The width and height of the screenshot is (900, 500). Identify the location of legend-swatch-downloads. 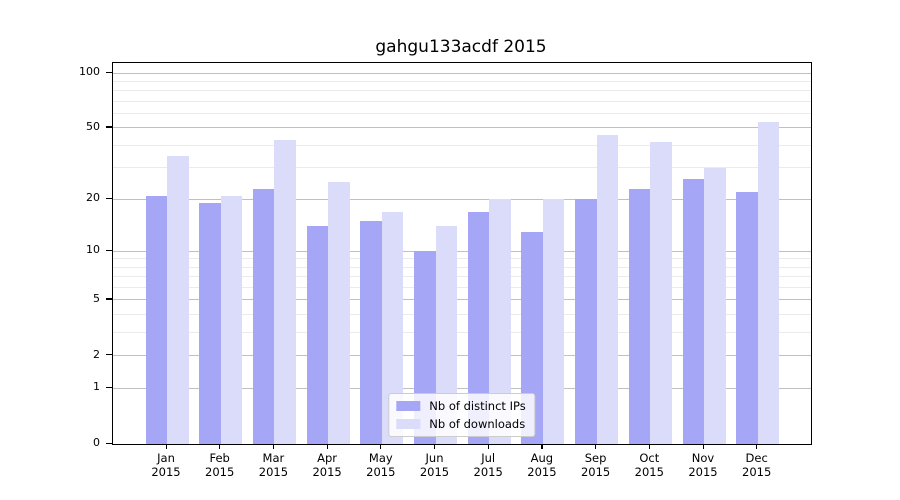
(408, 424).